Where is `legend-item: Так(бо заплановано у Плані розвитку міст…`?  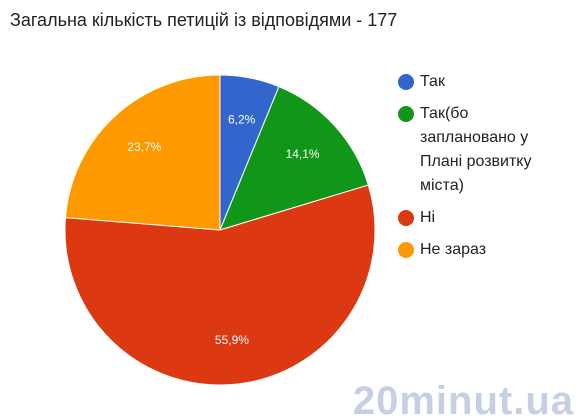
legend-item: Так(бо заплановано у Плані розвитку міст… is located at coordinates (478, 150).